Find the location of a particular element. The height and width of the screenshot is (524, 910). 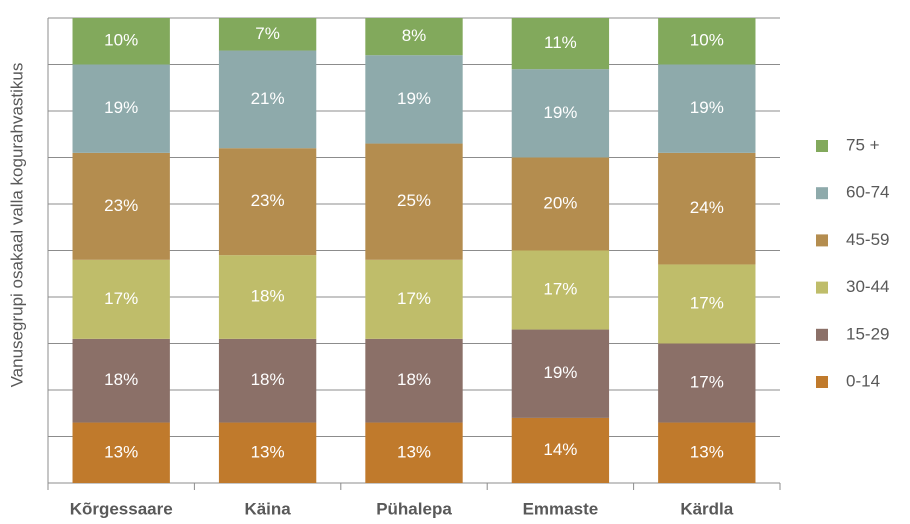

x-tick-label: Pühalepa is located at coordinates (414, 508).